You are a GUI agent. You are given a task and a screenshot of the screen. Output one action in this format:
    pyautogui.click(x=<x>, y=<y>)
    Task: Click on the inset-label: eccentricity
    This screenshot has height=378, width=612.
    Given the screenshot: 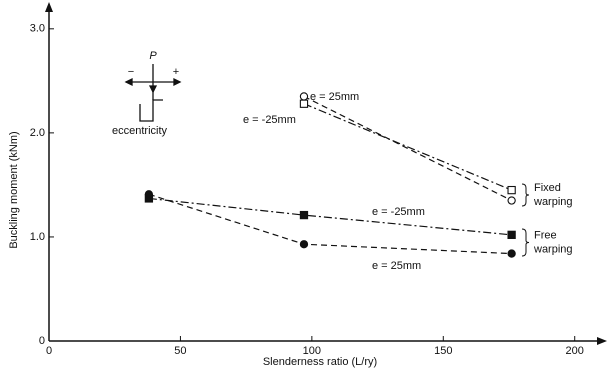 What is the action you would take?
    pyautogui.click(x=140, y=131)
    